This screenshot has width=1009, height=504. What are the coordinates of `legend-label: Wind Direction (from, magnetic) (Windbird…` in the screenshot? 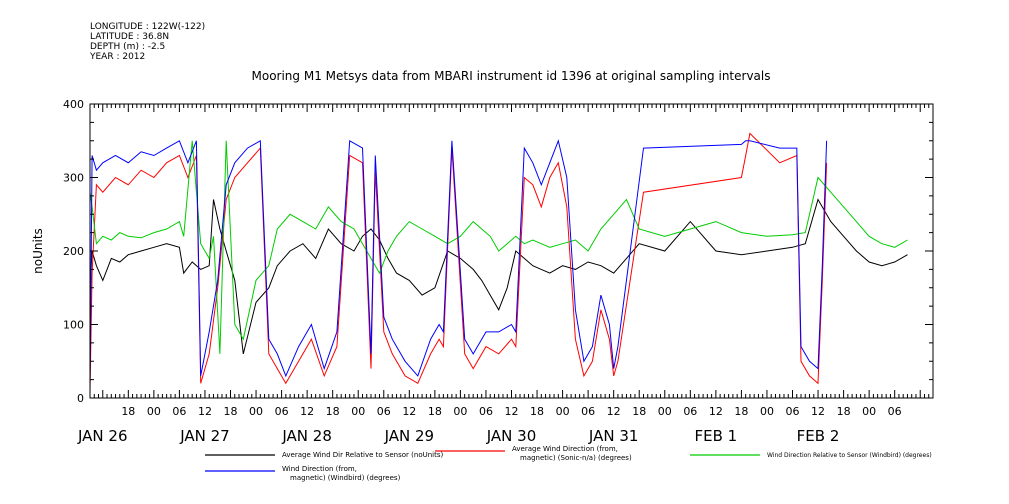 It's located at (341, 473).